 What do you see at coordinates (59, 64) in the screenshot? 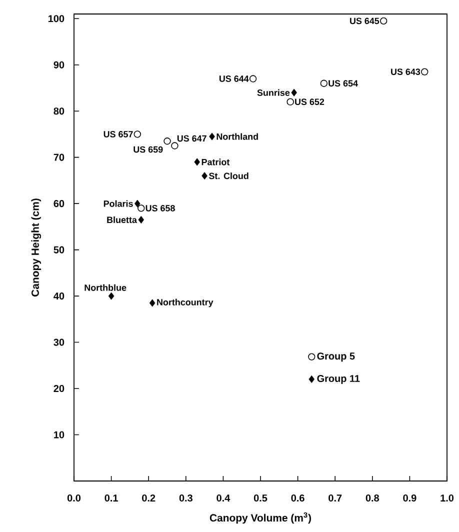
I see `y-tick-label: 90` at bounding box center [59, 64].